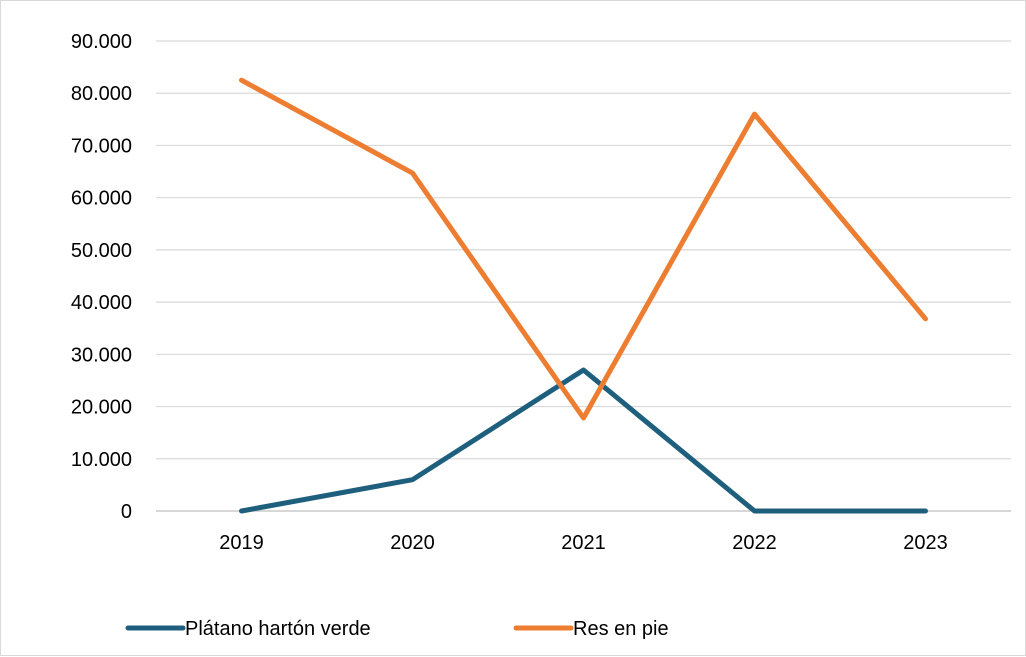 This screenshot has height=657, width=1026. What do you see at coordinates (412, 543) in the screenshot?
I see `x-tick-label: 2020` at bounding box center [412, 543].